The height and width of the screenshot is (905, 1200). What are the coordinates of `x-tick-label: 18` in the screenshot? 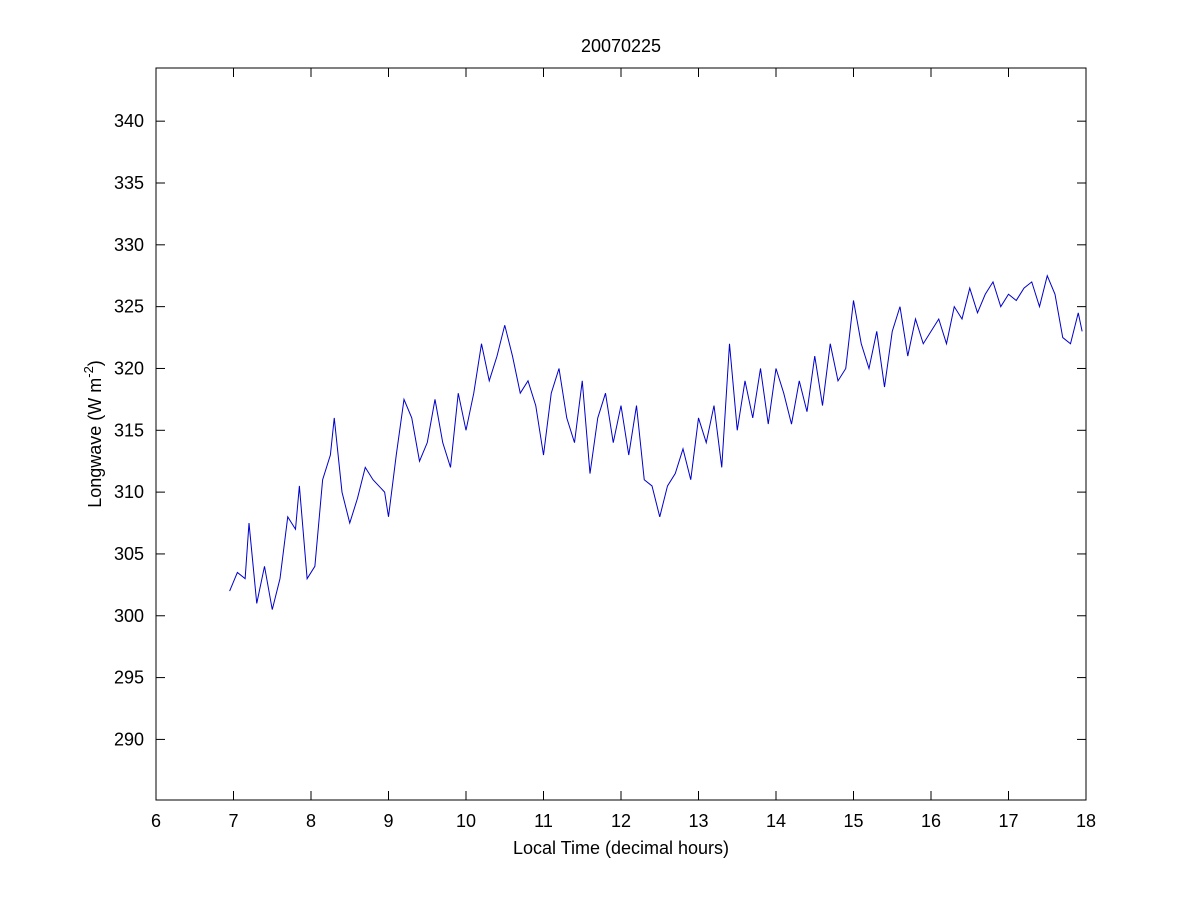 It's located at (1086, 821).